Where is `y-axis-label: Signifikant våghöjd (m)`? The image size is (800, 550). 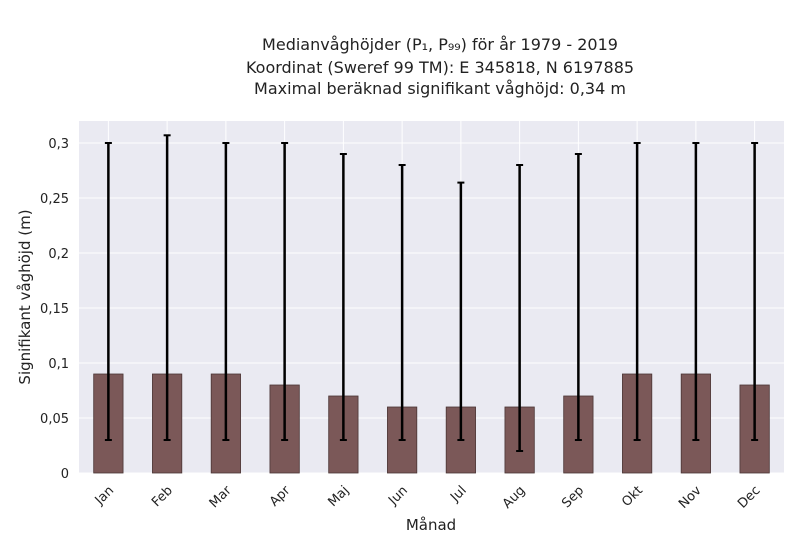 y-axis-label: Signifikant våghöjd (m) is located at coordinates (25, 296).